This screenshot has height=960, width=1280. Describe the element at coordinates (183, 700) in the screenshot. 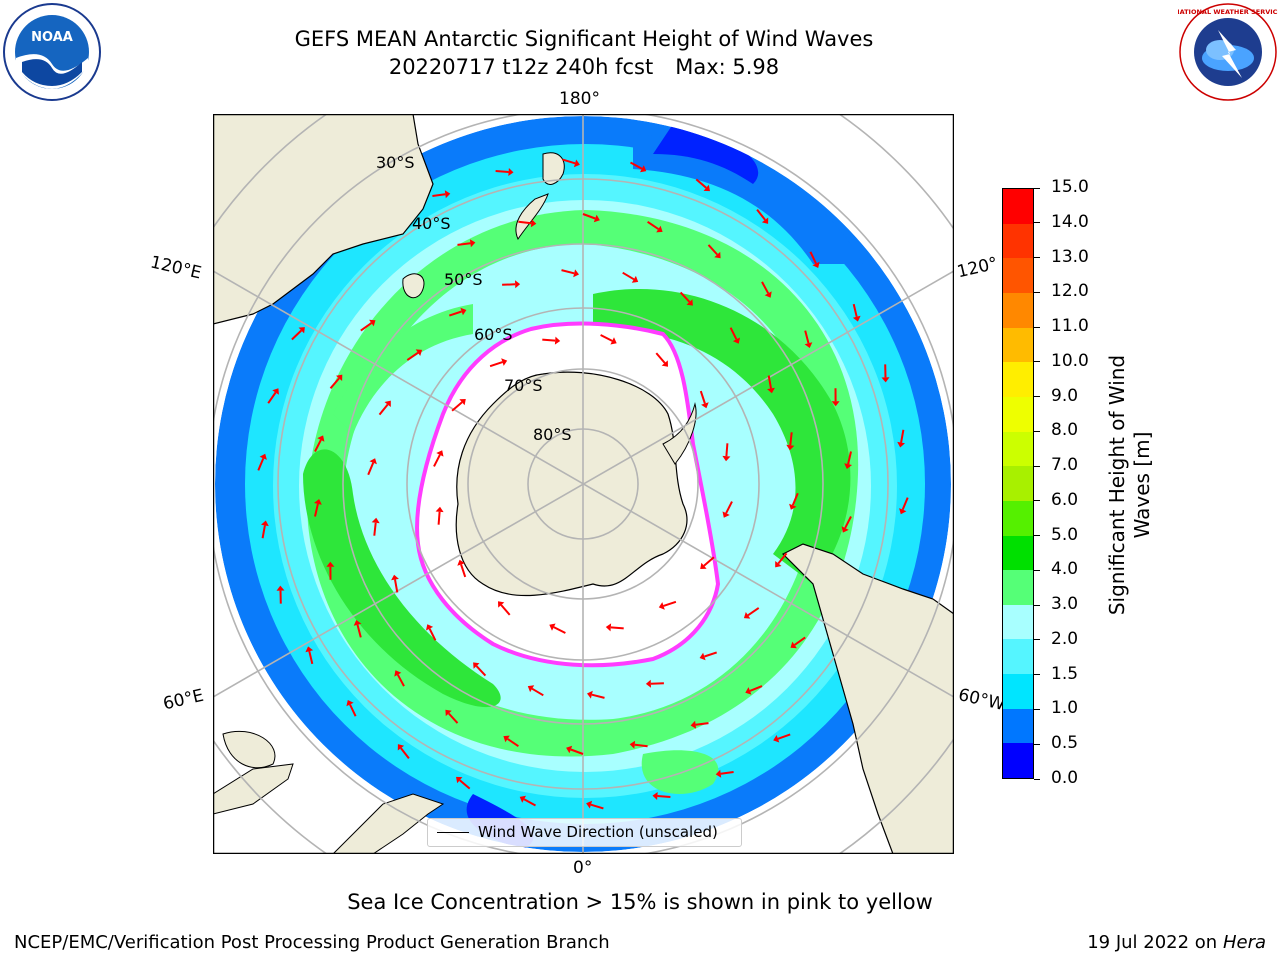

I see `lon-label-lower-left: 60°E` at that location.